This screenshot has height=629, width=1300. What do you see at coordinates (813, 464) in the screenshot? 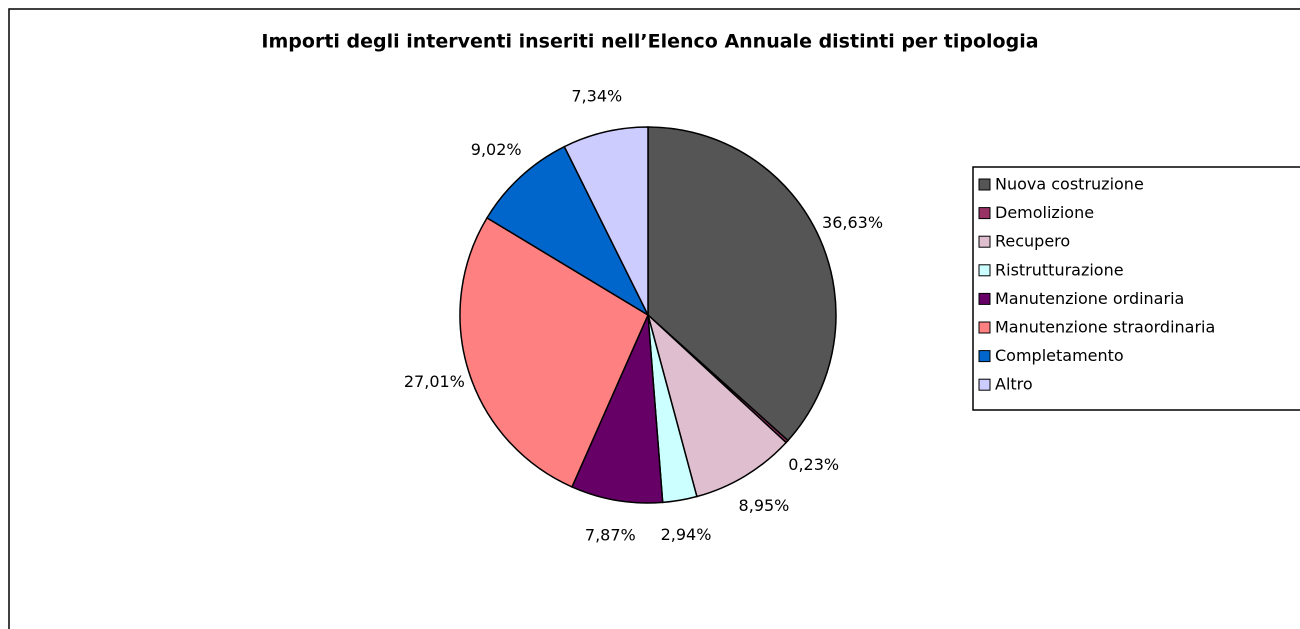
I see `data-label: 0,23%` at bounding box center [813, 464].